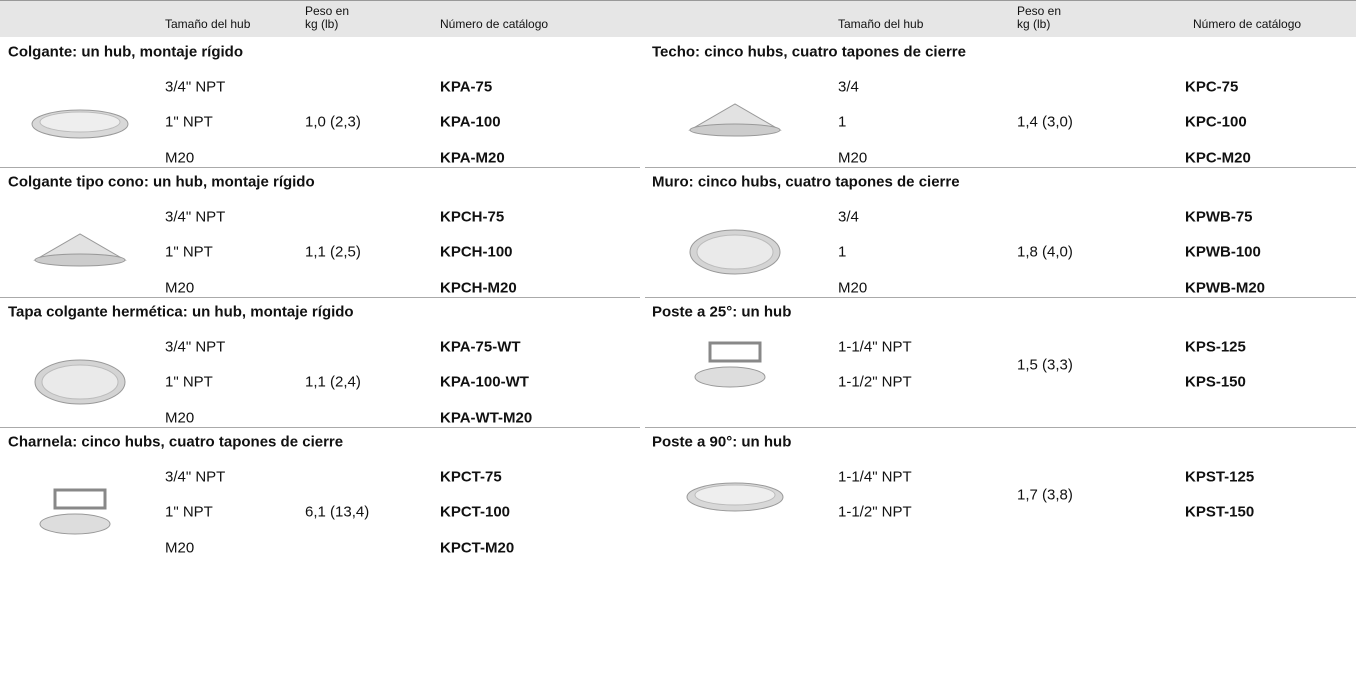 The image size is (1356, 679). Describe the element at coordinates (722, 442) in the screenshot. I see `section-title: Poste a 90°: un hub` at that location.